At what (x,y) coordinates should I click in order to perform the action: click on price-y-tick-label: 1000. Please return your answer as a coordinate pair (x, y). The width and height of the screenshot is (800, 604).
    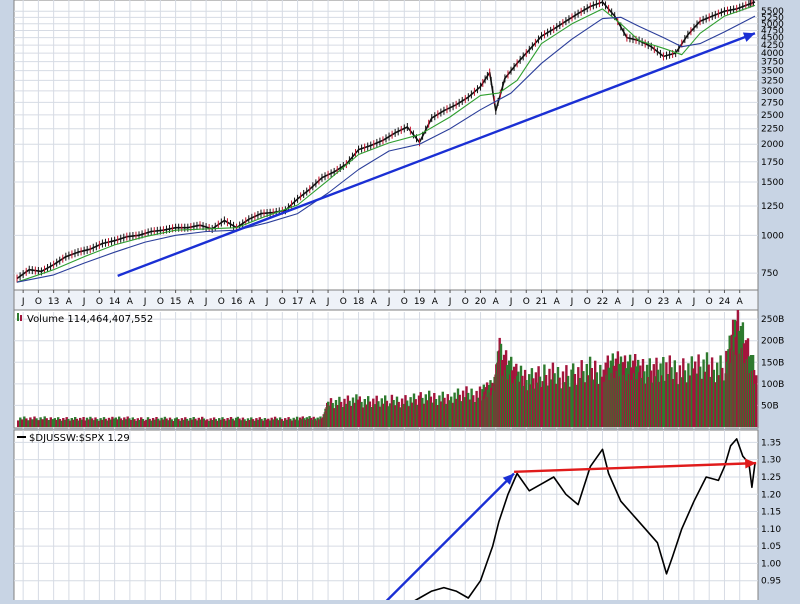
    Looking at the image, I should click on (772, 236).